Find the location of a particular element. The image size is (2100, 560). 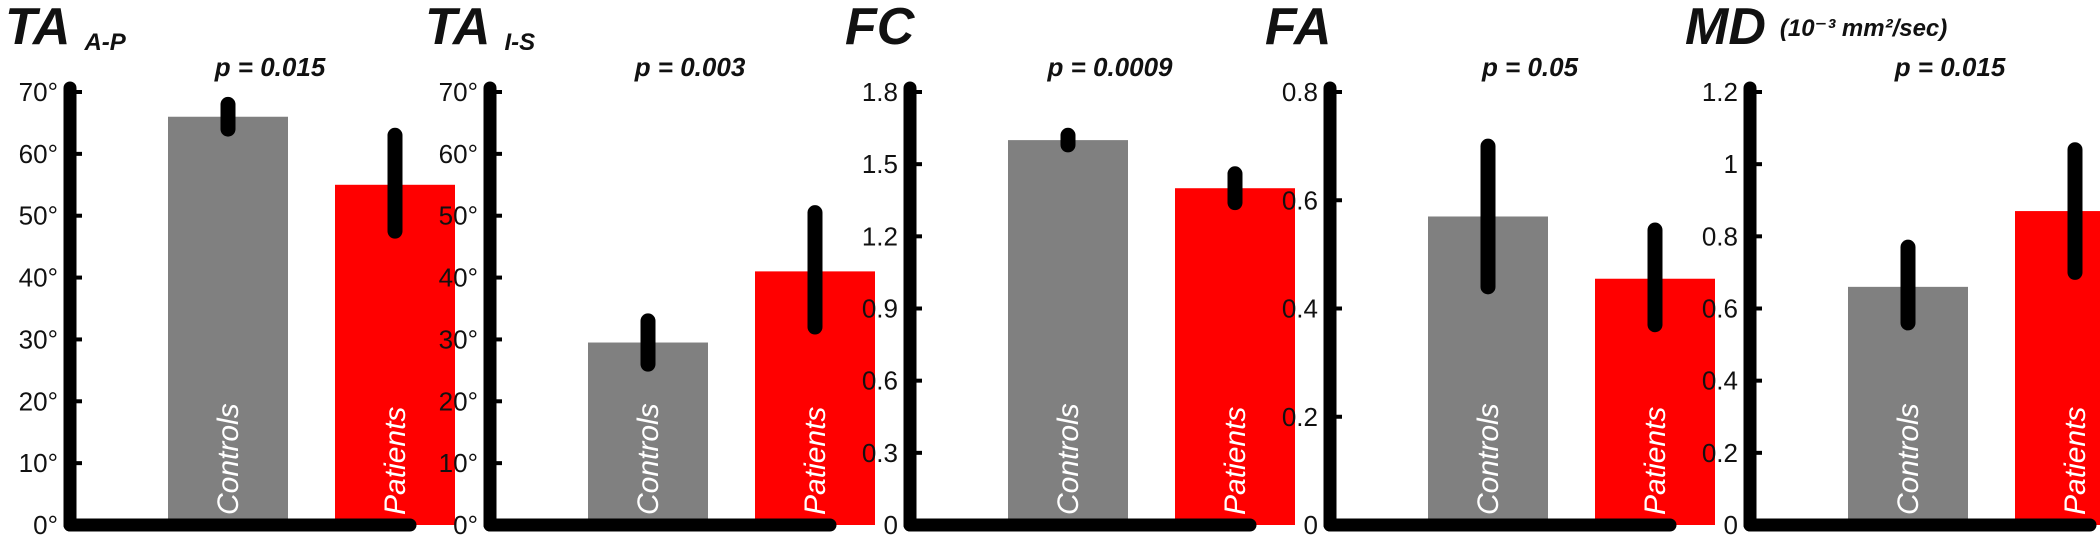

panel-title: MD is located at coordinates (1725, 28).